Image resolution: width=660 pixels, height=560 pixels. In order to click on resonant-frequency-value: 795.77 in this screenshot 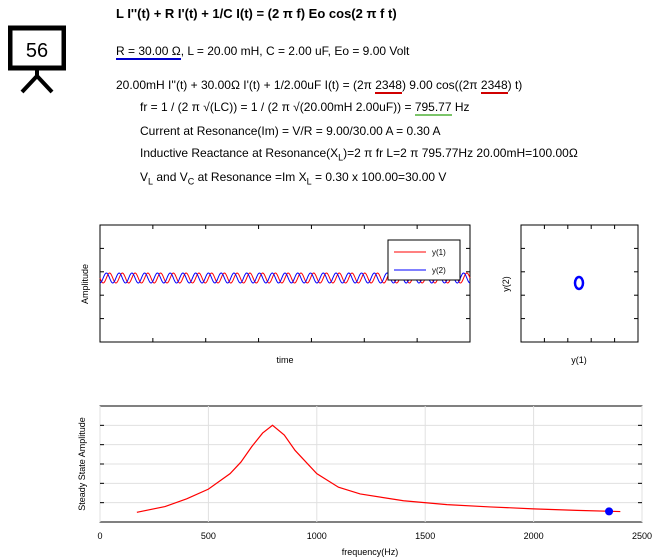, I will do `click(433, 108)`.